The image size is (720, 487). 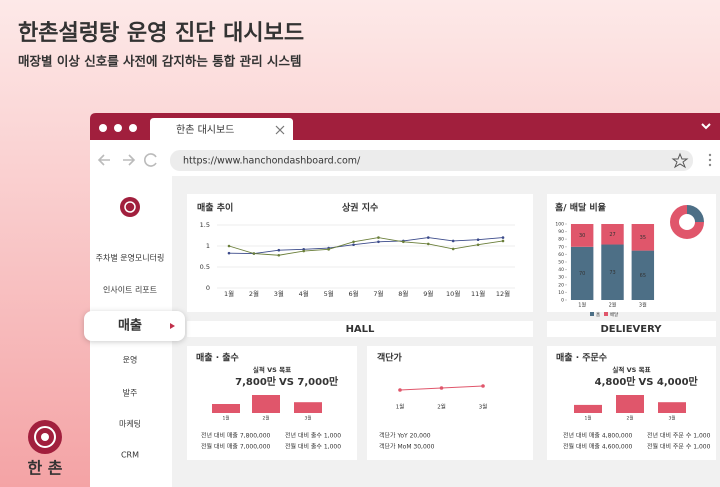 What do you see at coordinates (360, 208) in the screenshot?
I see `chart-title: 상권 지수` at bounding box center [360, 208].